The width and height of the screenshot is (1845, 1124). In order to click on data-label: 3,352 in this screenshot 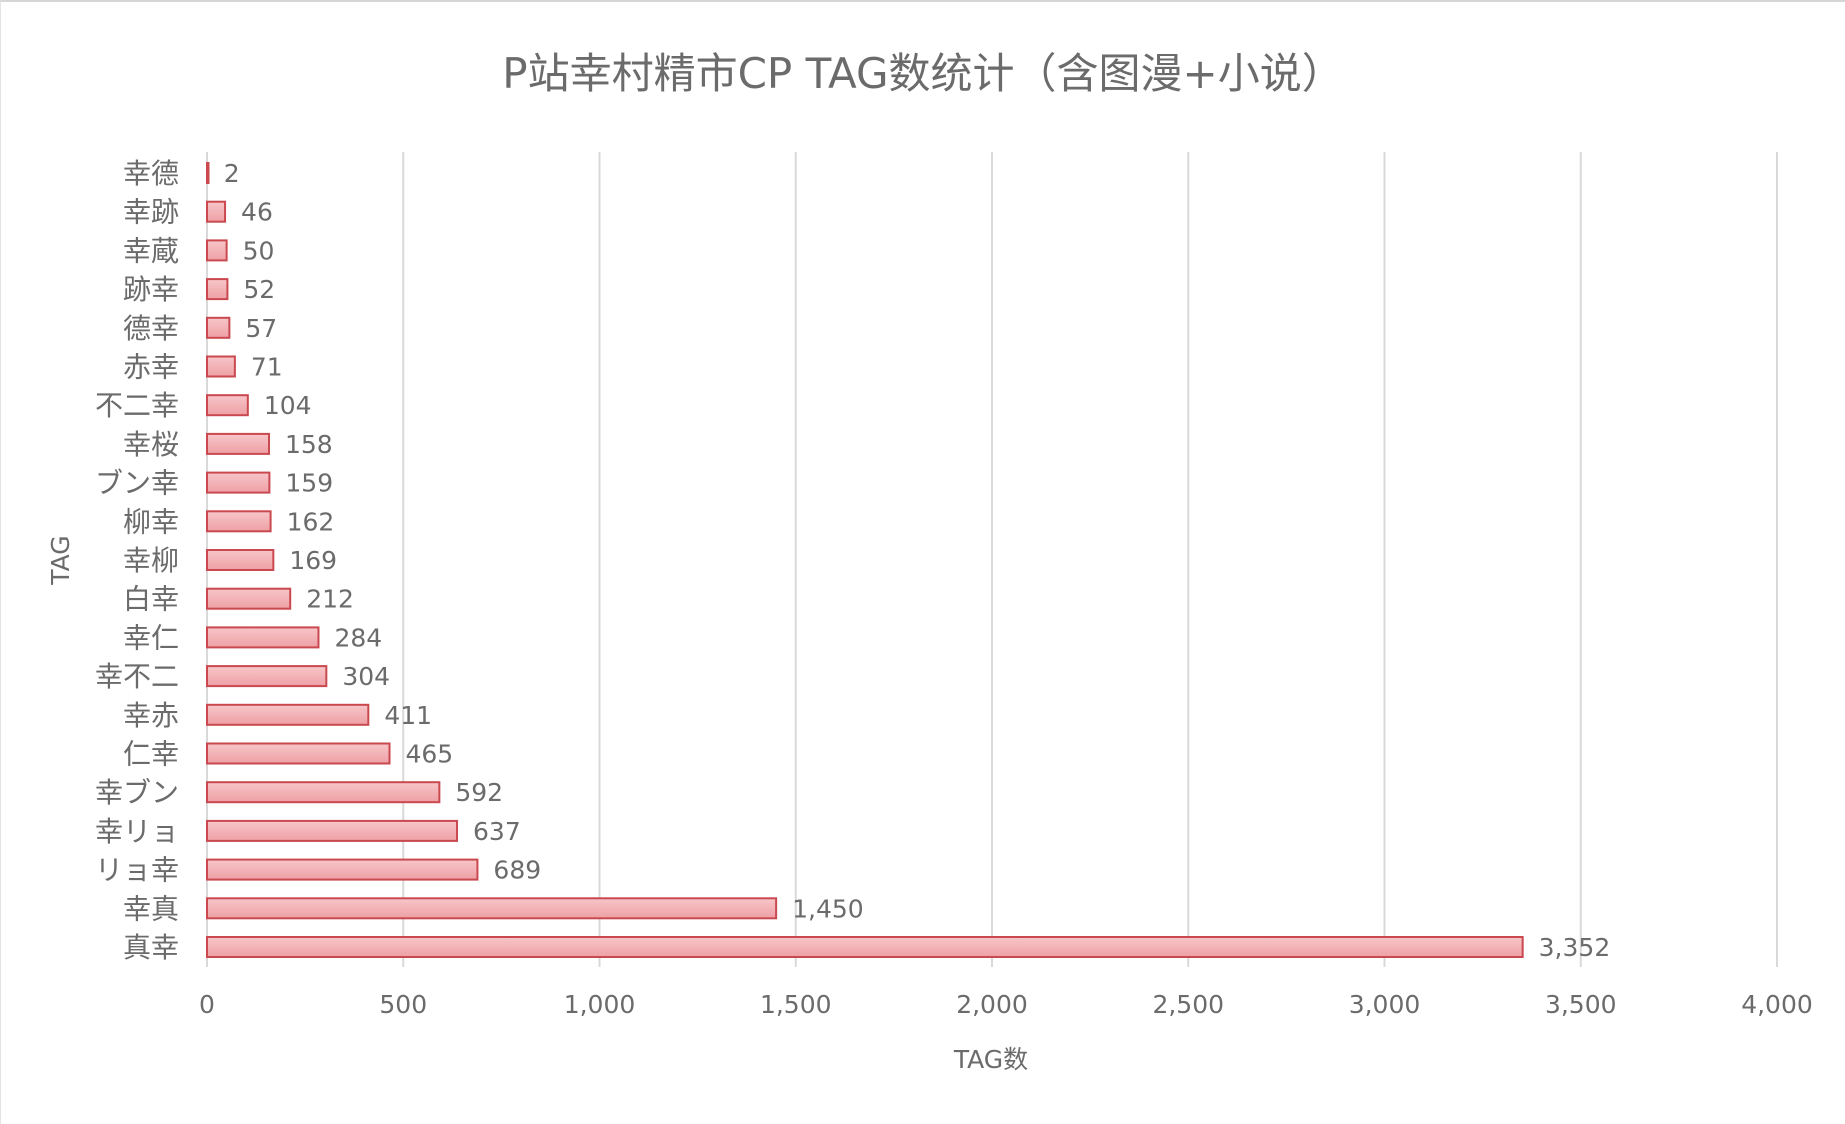, I will do `click(1575, 947)`.